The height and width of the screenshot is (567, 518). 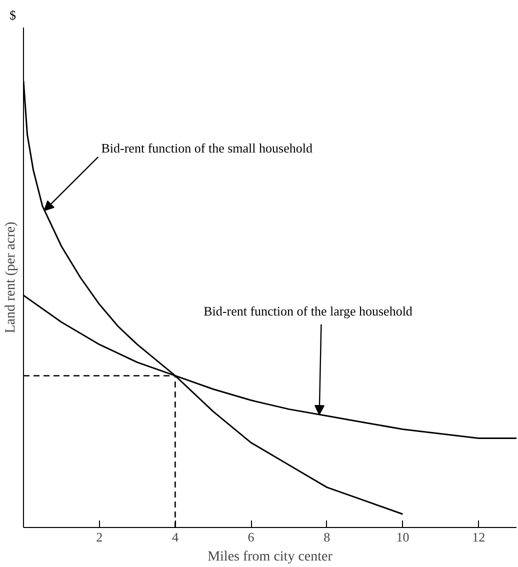 I want to click on x-tick-label: 10, so click(x=403, y=537).